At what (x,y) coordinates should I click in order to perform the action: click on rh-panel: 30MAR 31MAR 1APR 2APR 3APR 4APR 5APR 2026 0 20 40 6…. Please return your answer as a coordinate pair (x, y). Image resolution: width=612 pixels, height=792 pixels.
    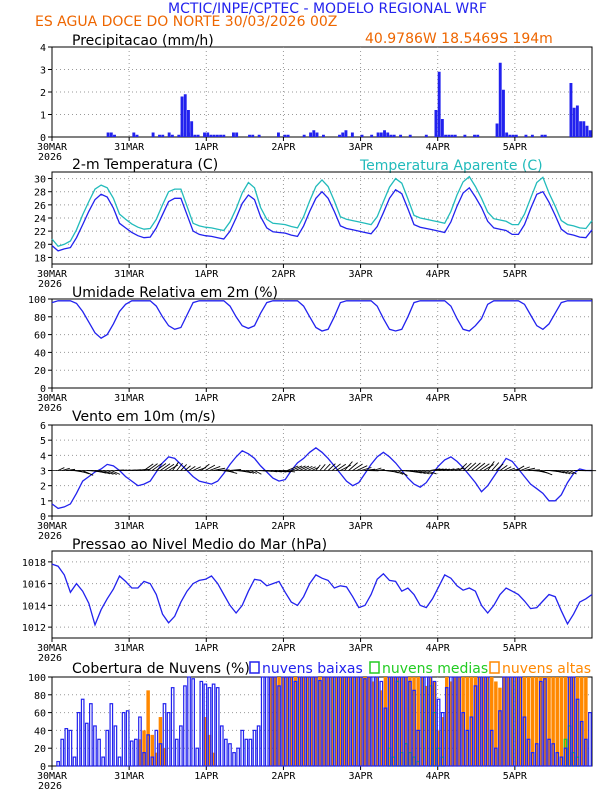
    Looking at the image, I should click on (310, 354).